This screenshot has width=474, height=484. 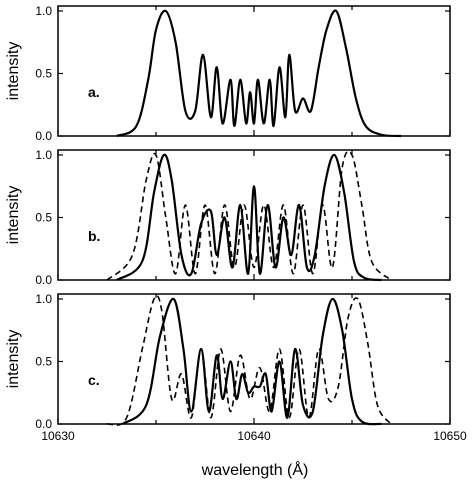 I want to click on x-tick-label: 10650, so click(x=450, y=436).